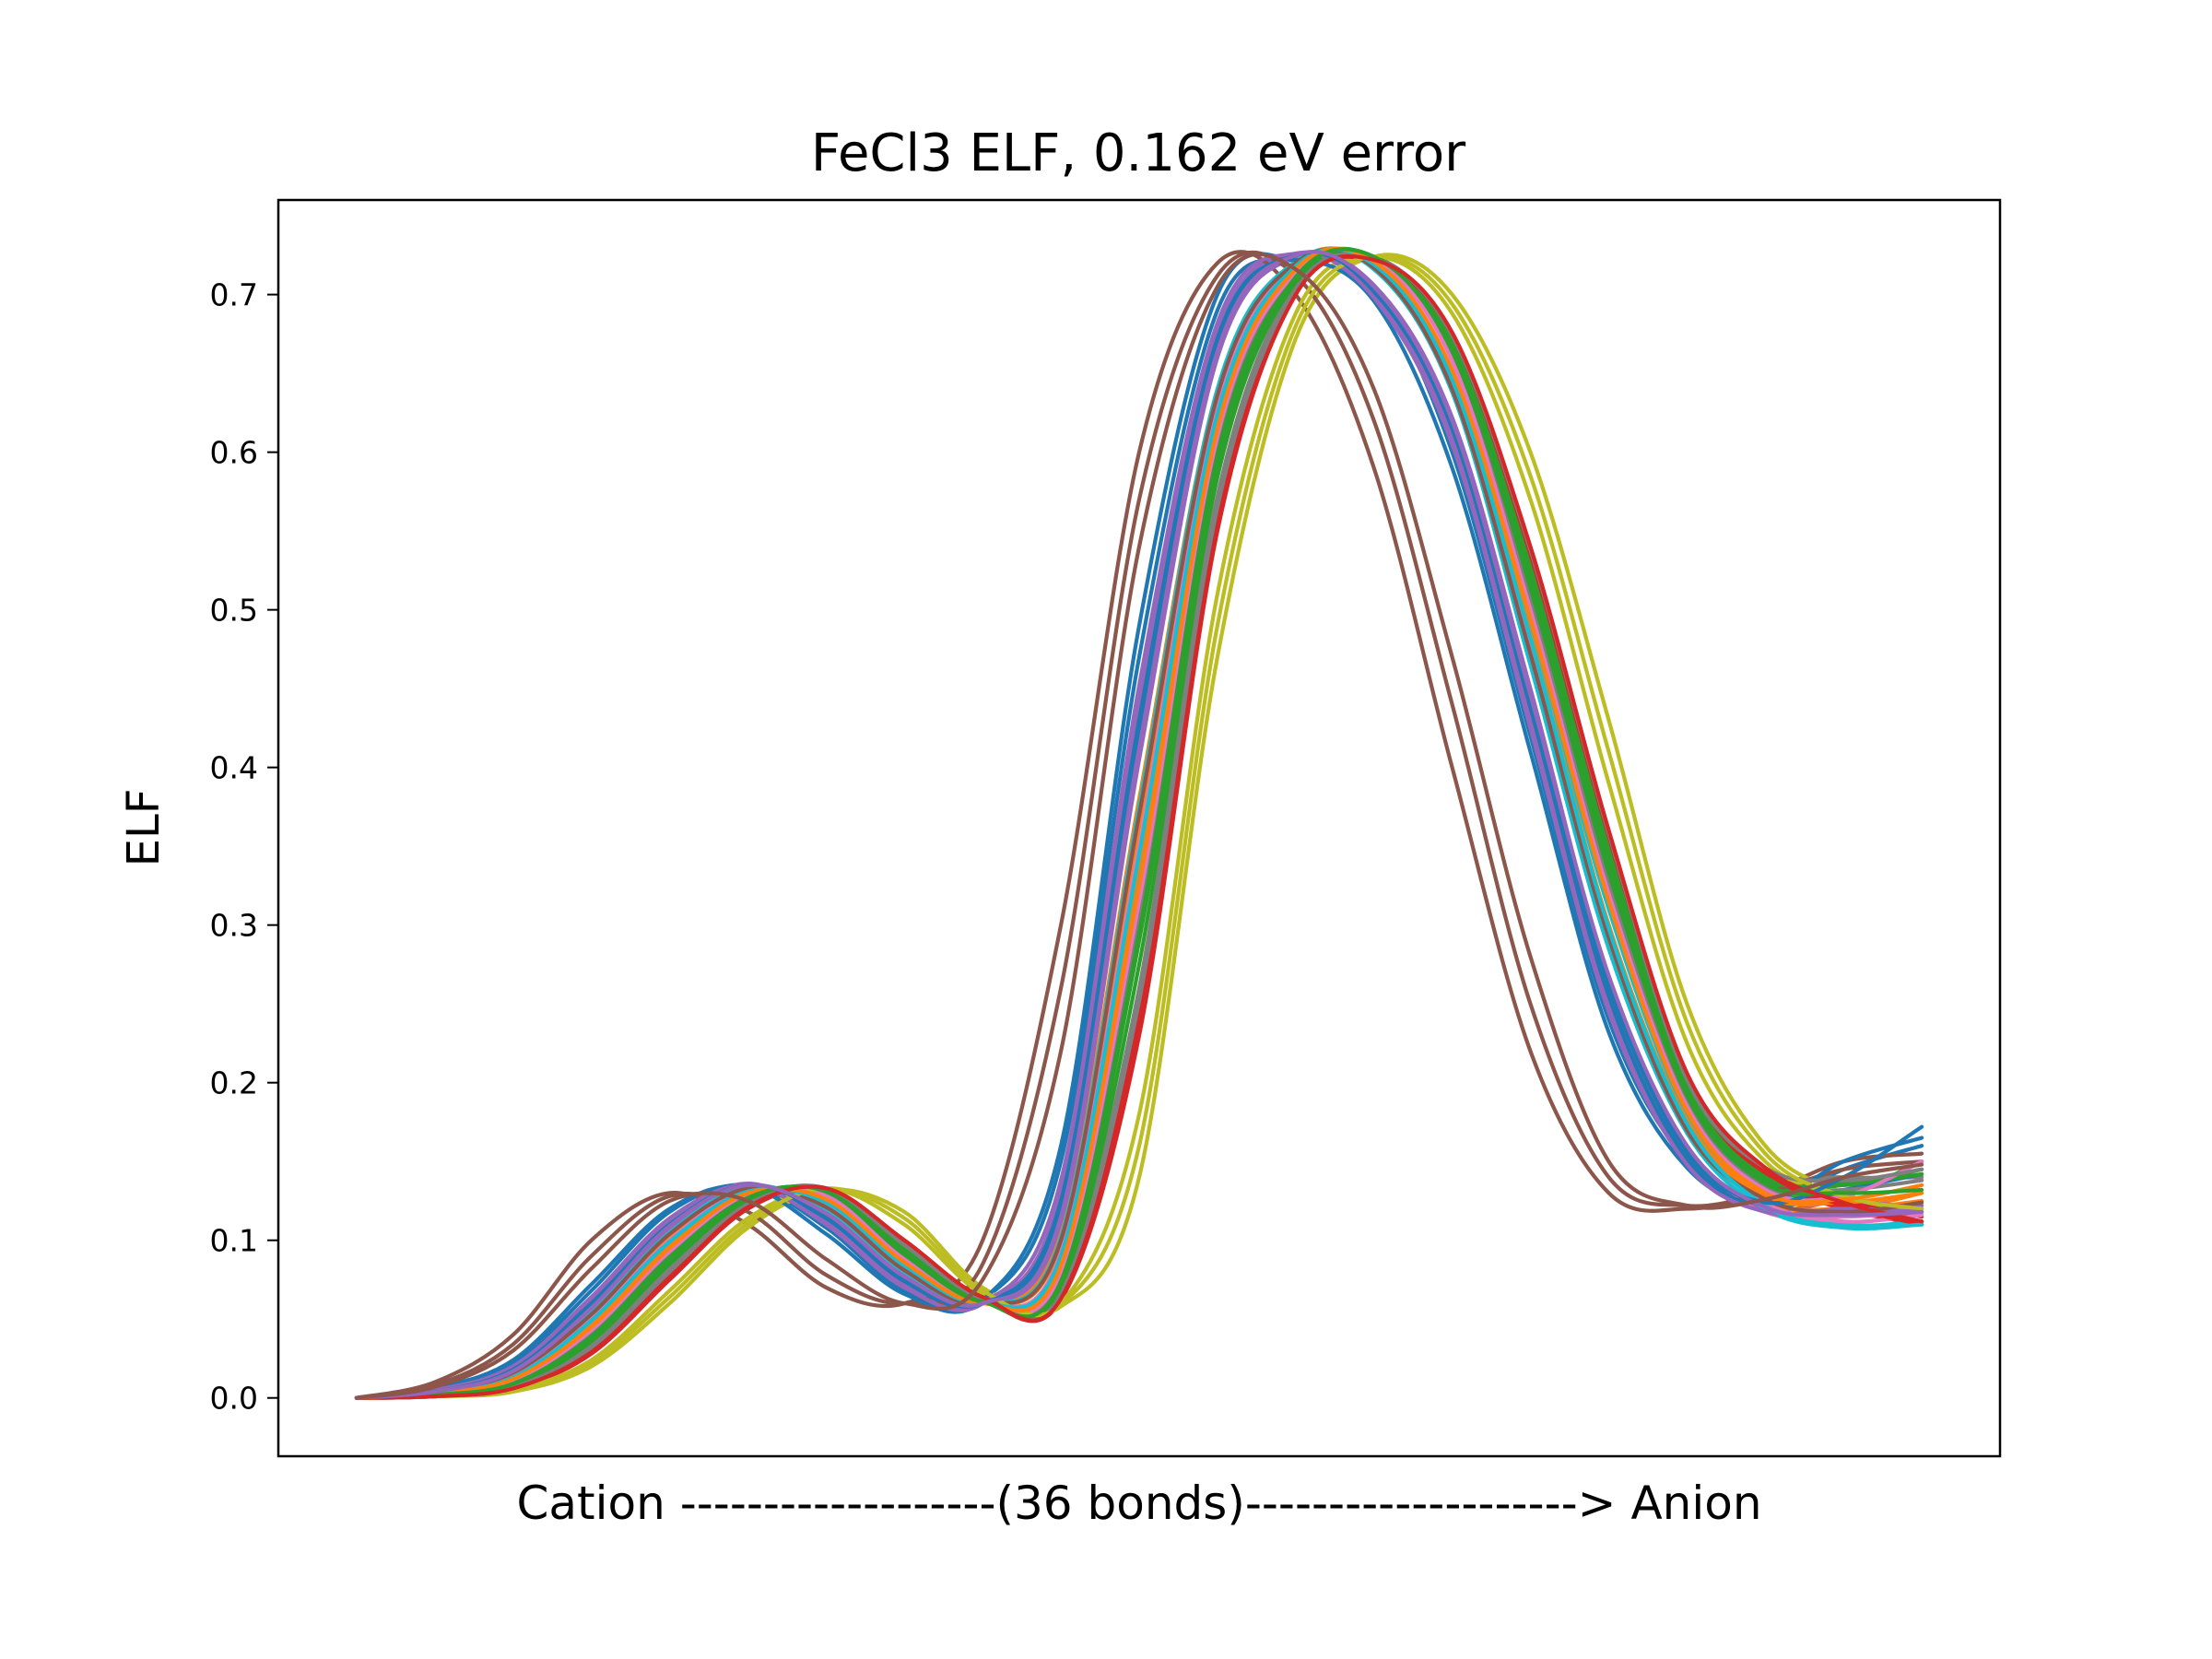  Describe the element at coordinates (234, 1399) in the screenshot. I see `y-tick-label: 0.0` at that location.